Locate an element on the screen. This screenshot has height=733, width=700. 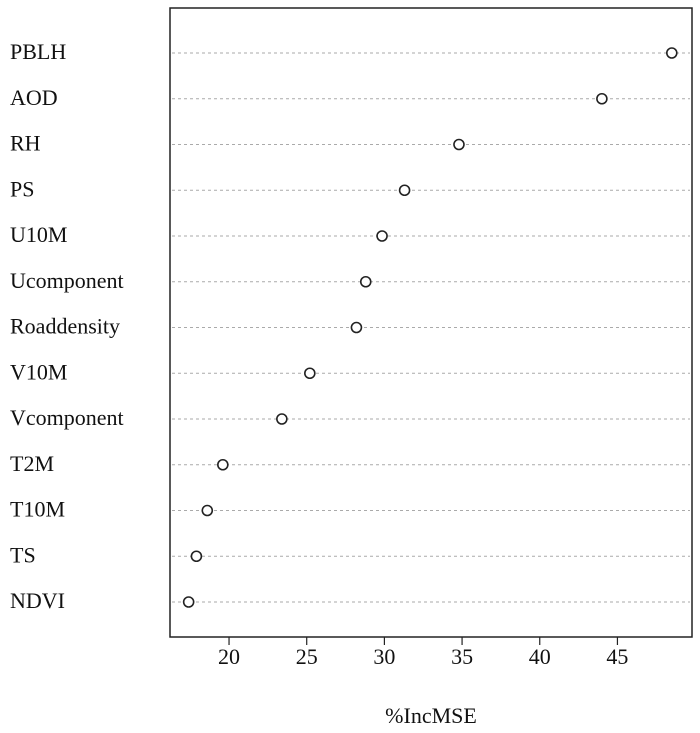
x-tick-label: 45 is located at coordinates (617, 656).